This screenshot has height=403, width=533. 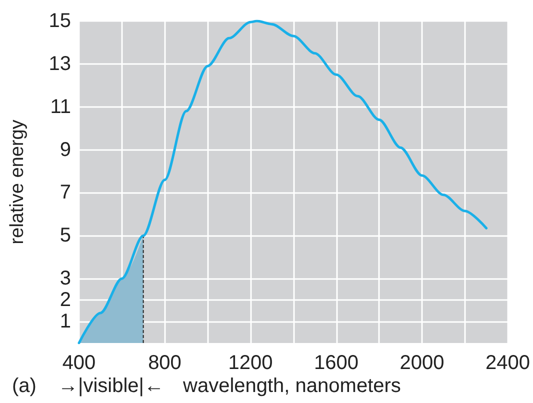 What do you see at coordinates (165, 363) in the screenshot?
I see `x-tick-label: 800` at bounding box center [165, 363].